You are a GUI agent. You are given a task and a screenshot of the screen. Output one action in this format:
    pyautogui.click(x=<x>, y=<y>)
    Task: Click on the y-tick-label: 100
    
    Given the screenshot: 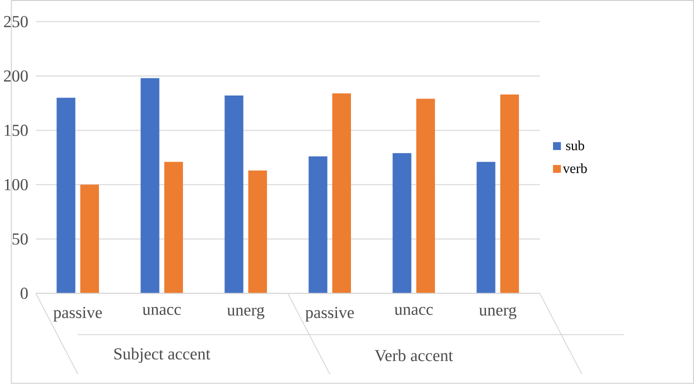 What is the action you would take?
    pyautogui.click(x=16, y=184)
    